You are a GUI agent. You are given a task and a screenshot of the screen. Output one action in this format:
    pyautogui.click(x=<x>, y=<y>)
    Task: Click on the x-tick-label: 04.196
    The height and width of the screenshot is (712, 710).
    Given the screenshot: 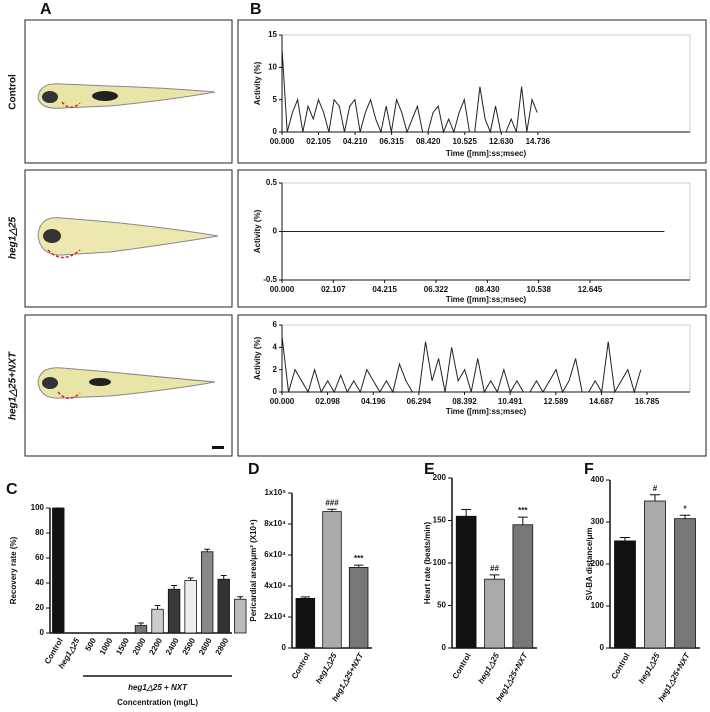 What is the action you would take?
    pyautogui.click(x=373, y=401)
    